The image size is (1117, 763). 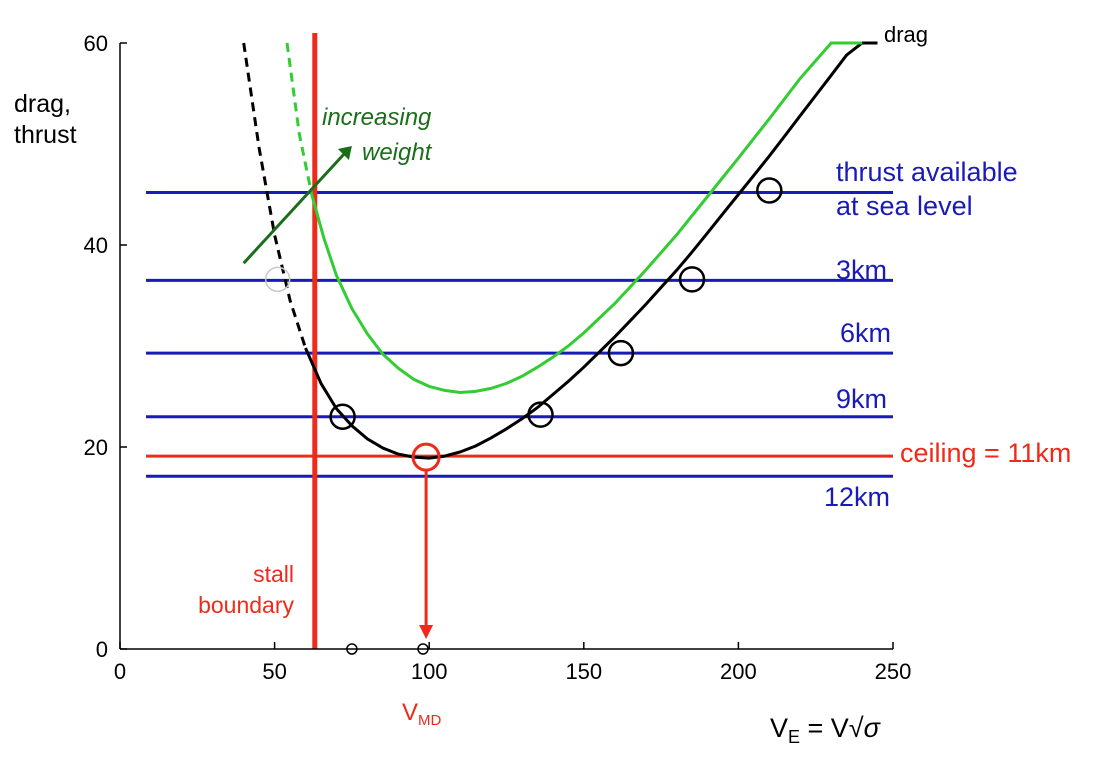 What do you see at coordinates (377, 117) in the screenshot?
I see `weight-annotation-0: increasing` at bounding box center [377, 117].